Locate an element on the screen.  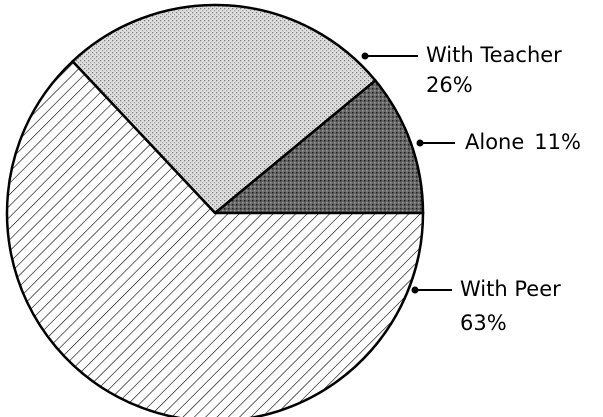
slice-label: With Peer is located at coordinates (510, 289).